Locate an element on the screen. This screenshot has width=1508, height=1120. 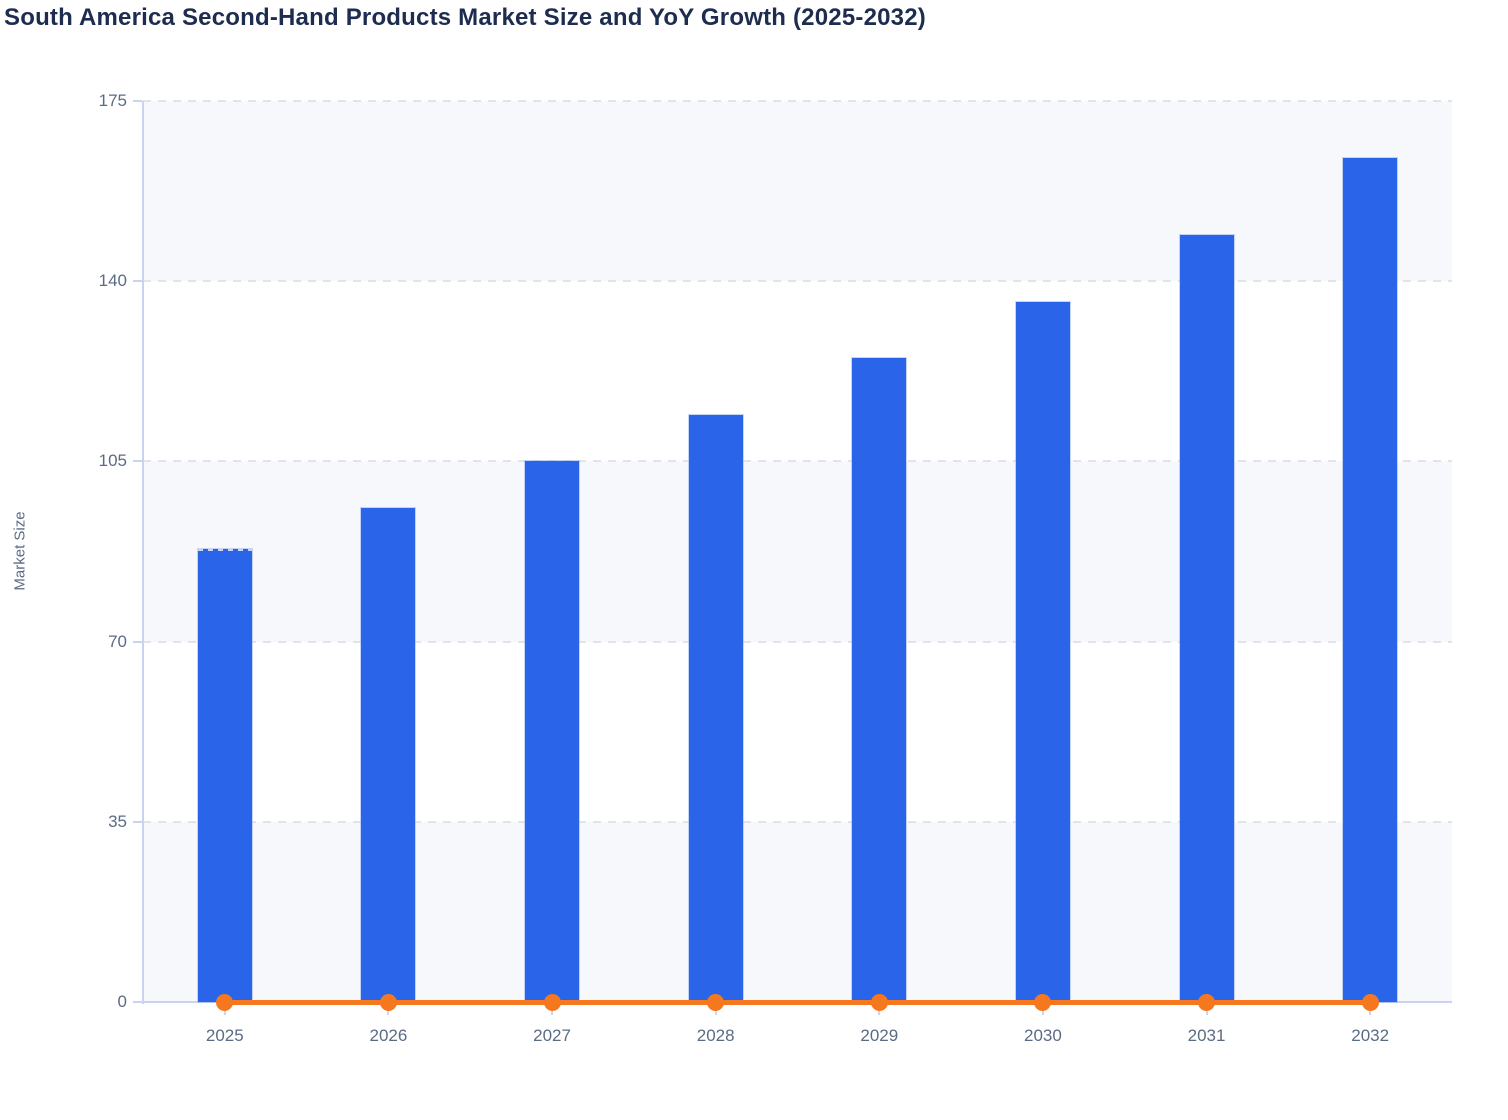
yoy-marker-2030 is located at coordinates (1043, 1002).